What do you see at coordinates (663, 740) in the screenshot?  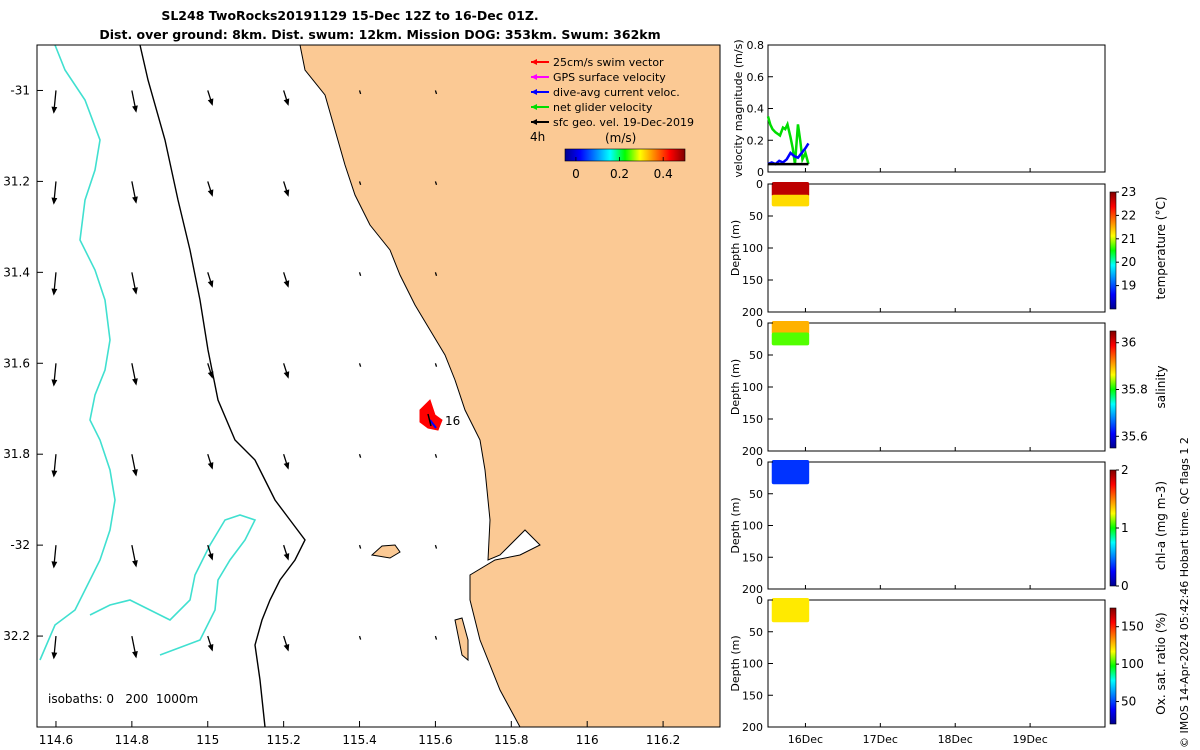 I see `map-xtick-label: 116.2` at bounding box center [663, 740].